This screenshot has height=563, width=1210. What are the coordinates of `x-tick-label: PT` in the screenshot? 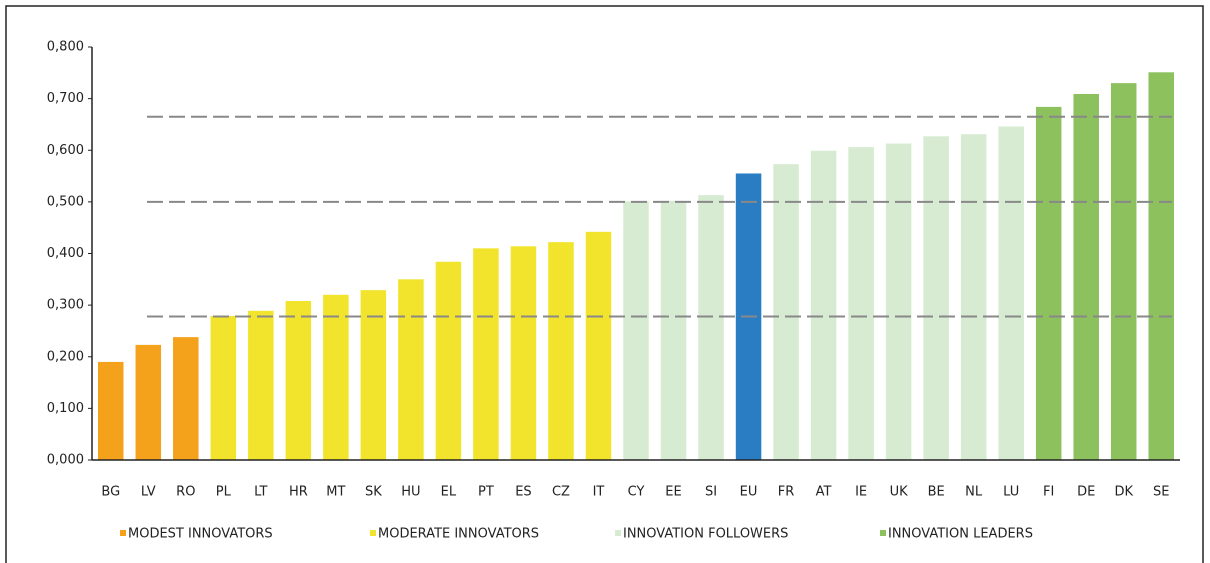 It's located at (486, 492).